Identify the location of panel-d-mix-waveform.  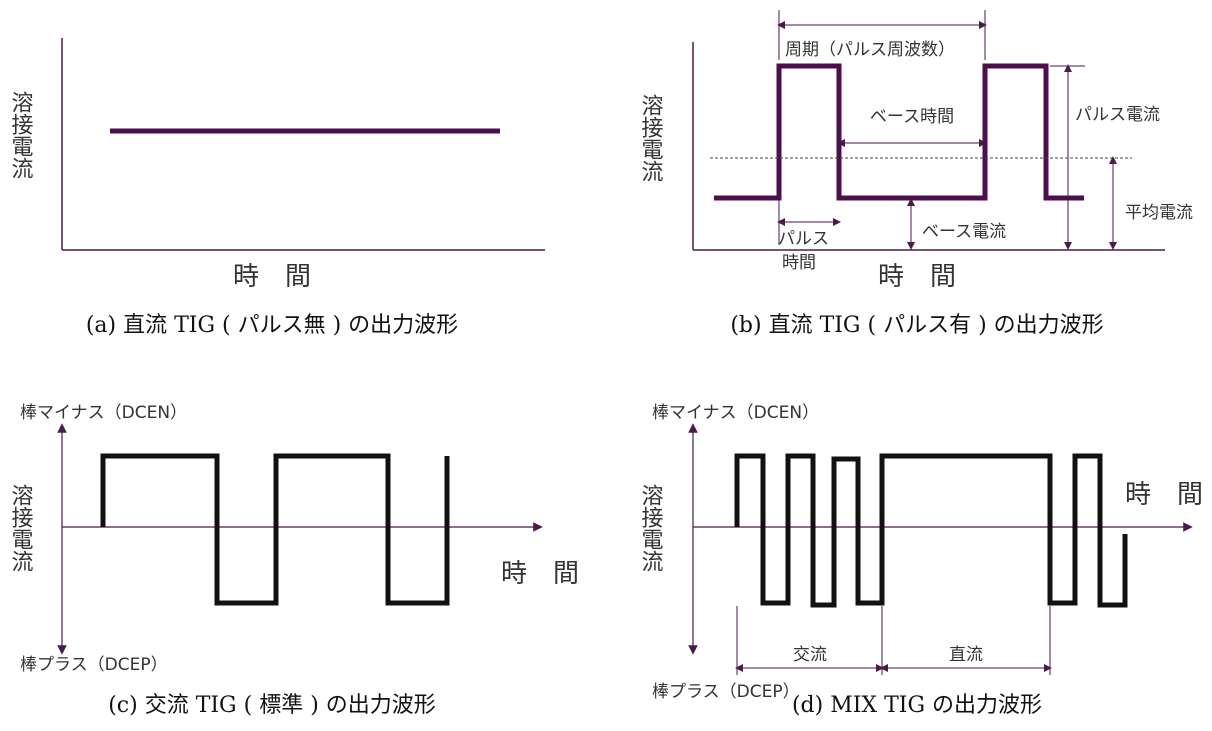
(931, 530).